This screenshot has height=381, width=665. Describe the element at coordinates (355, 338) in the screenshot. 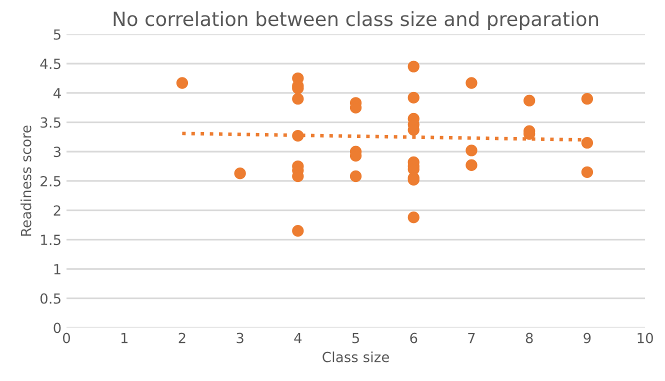

I see `x-tick-label: 5` at that location.